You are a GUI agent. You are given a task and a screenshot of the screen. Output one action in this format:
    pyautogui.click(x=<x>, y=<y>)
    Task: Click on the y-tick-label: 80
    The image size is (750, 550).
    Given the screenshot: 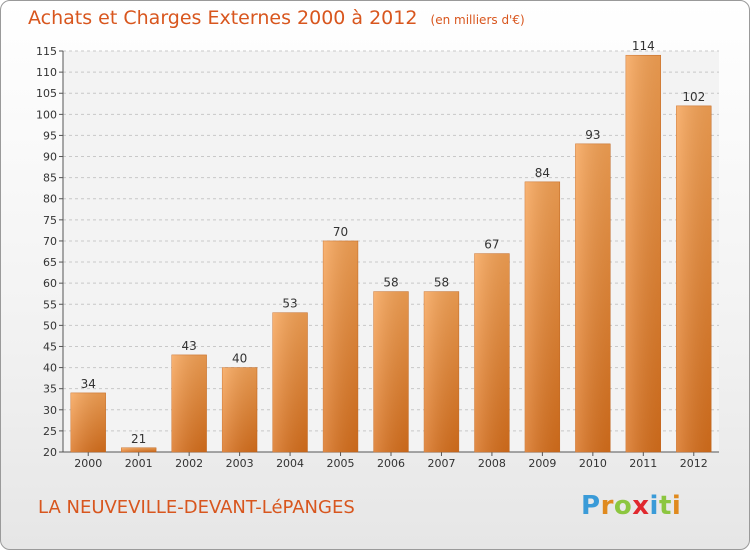 What is the action you would take?
    pyautogui.click(x=50, y=199)
    